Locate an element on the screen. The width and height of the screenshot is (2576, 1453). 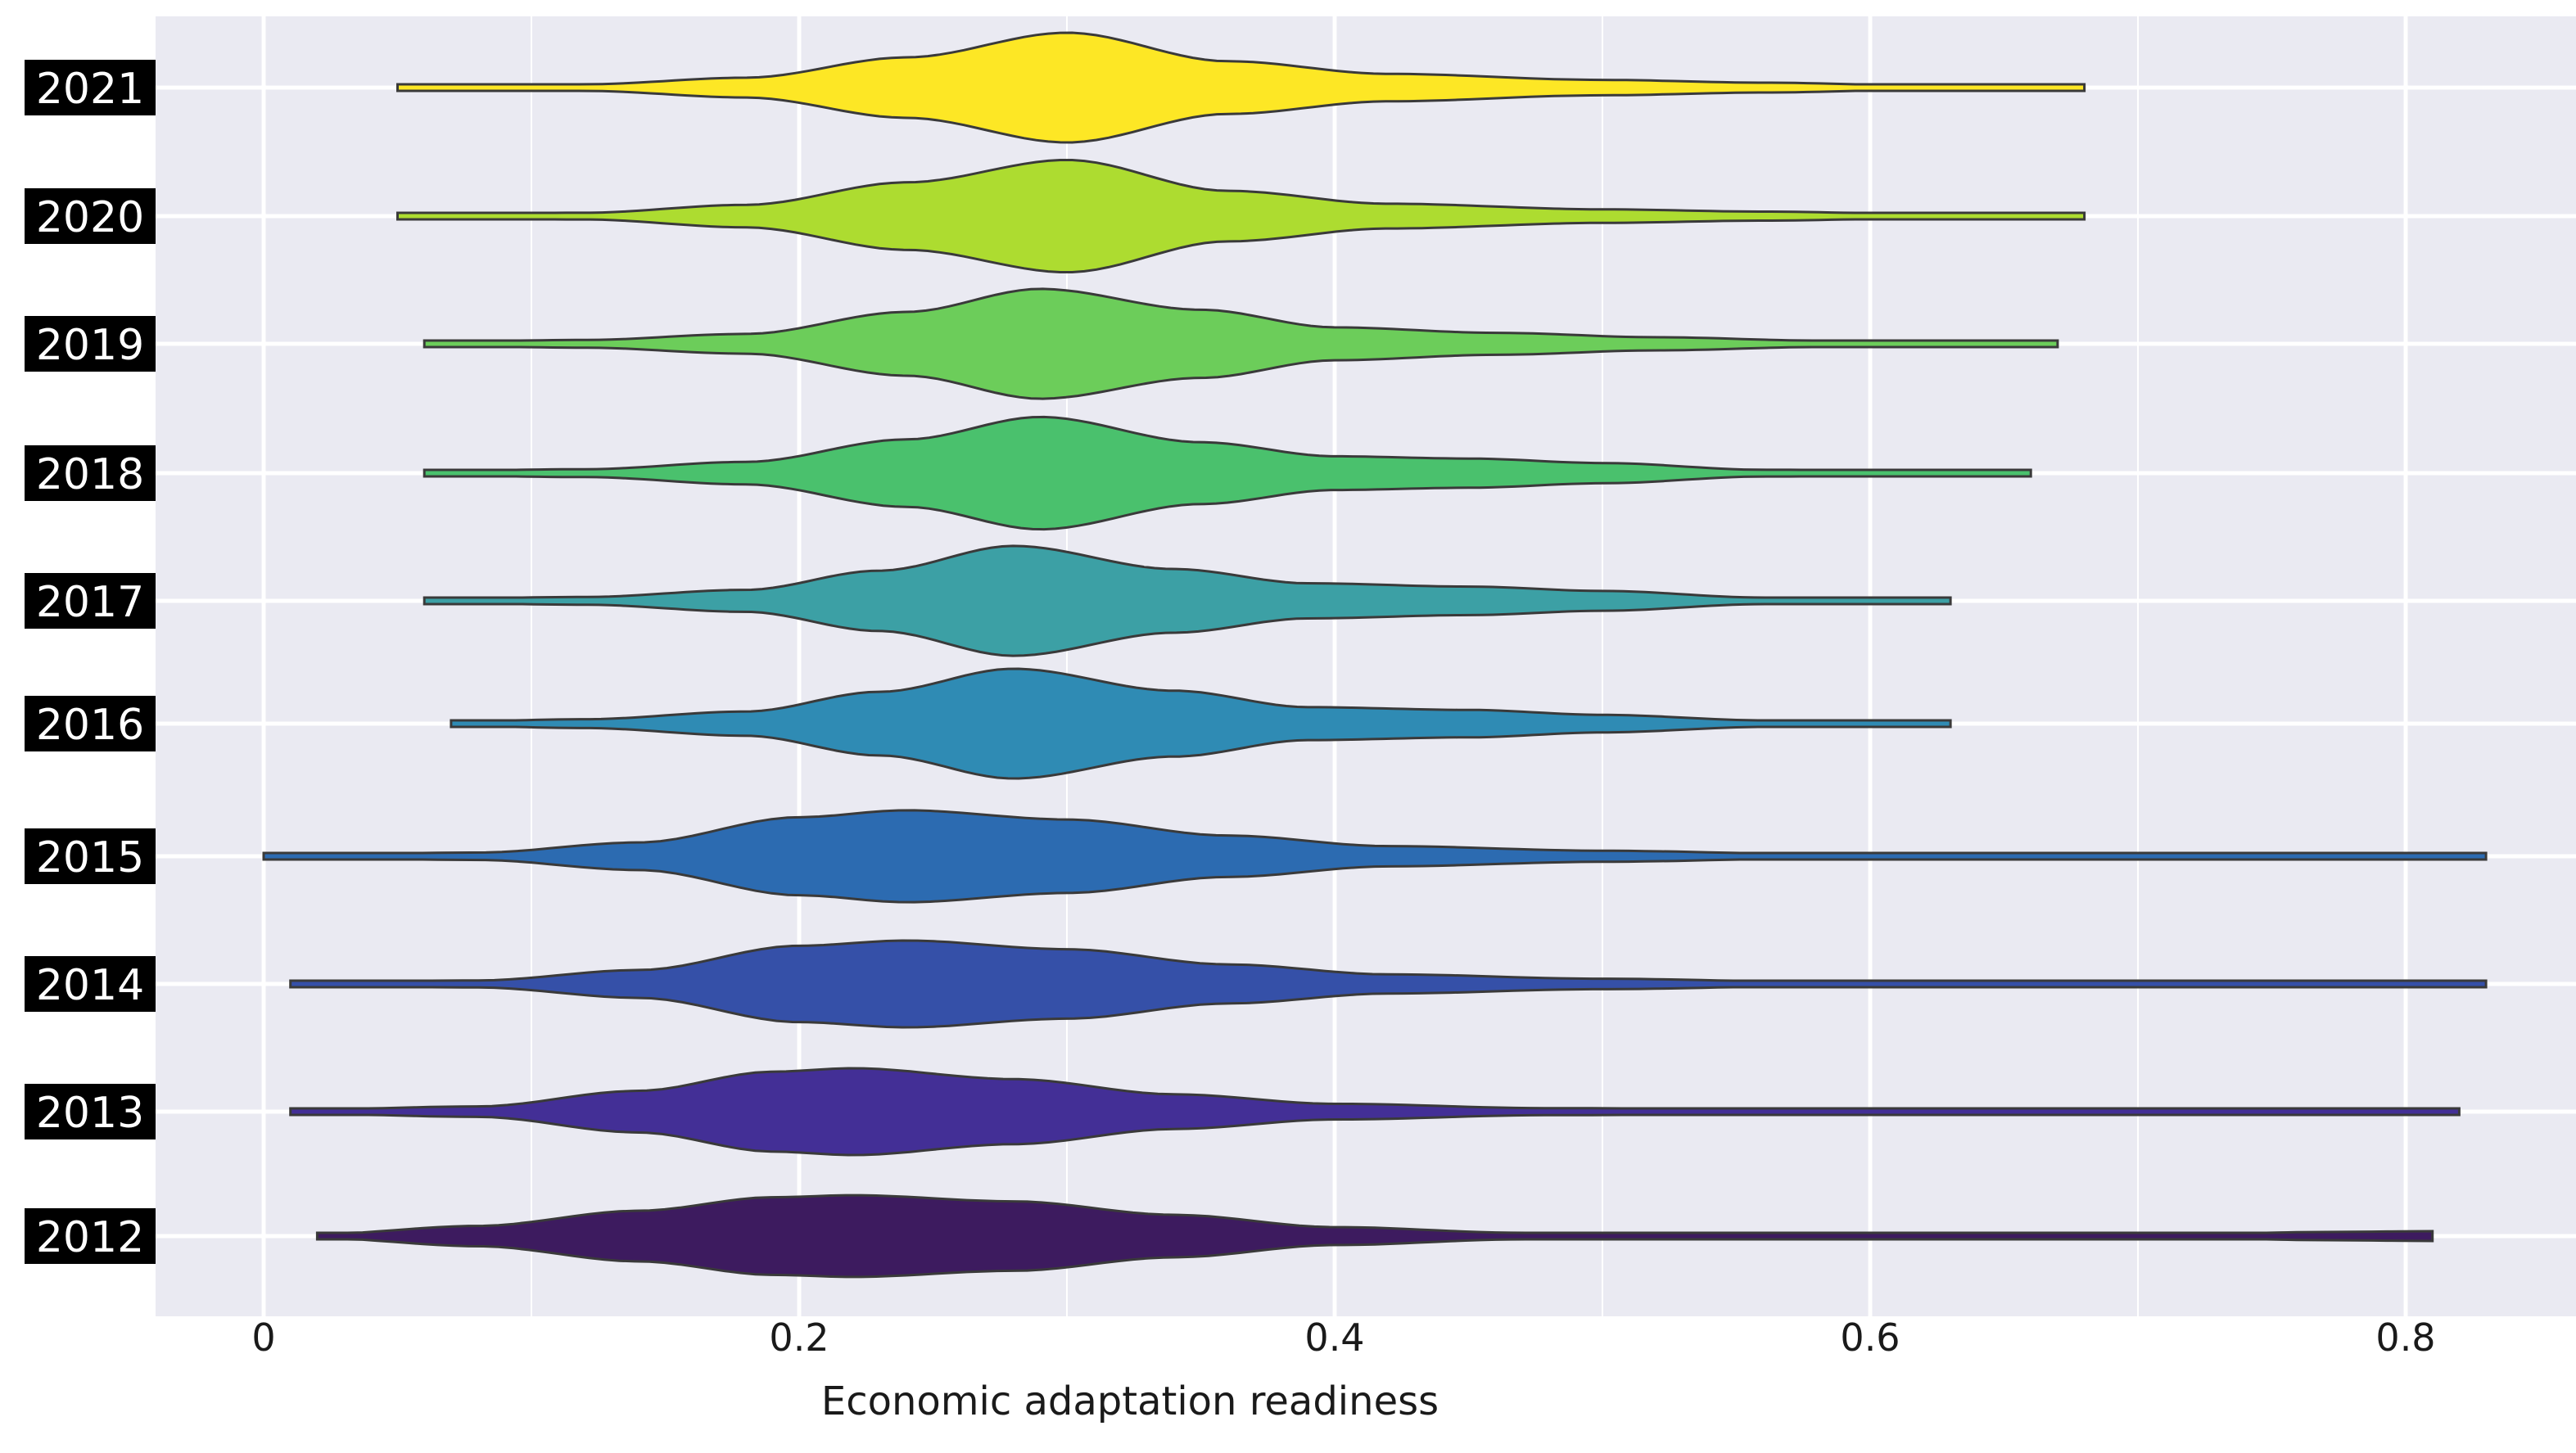
y-label-2016: 2016 is located at coordinates (90, 723).